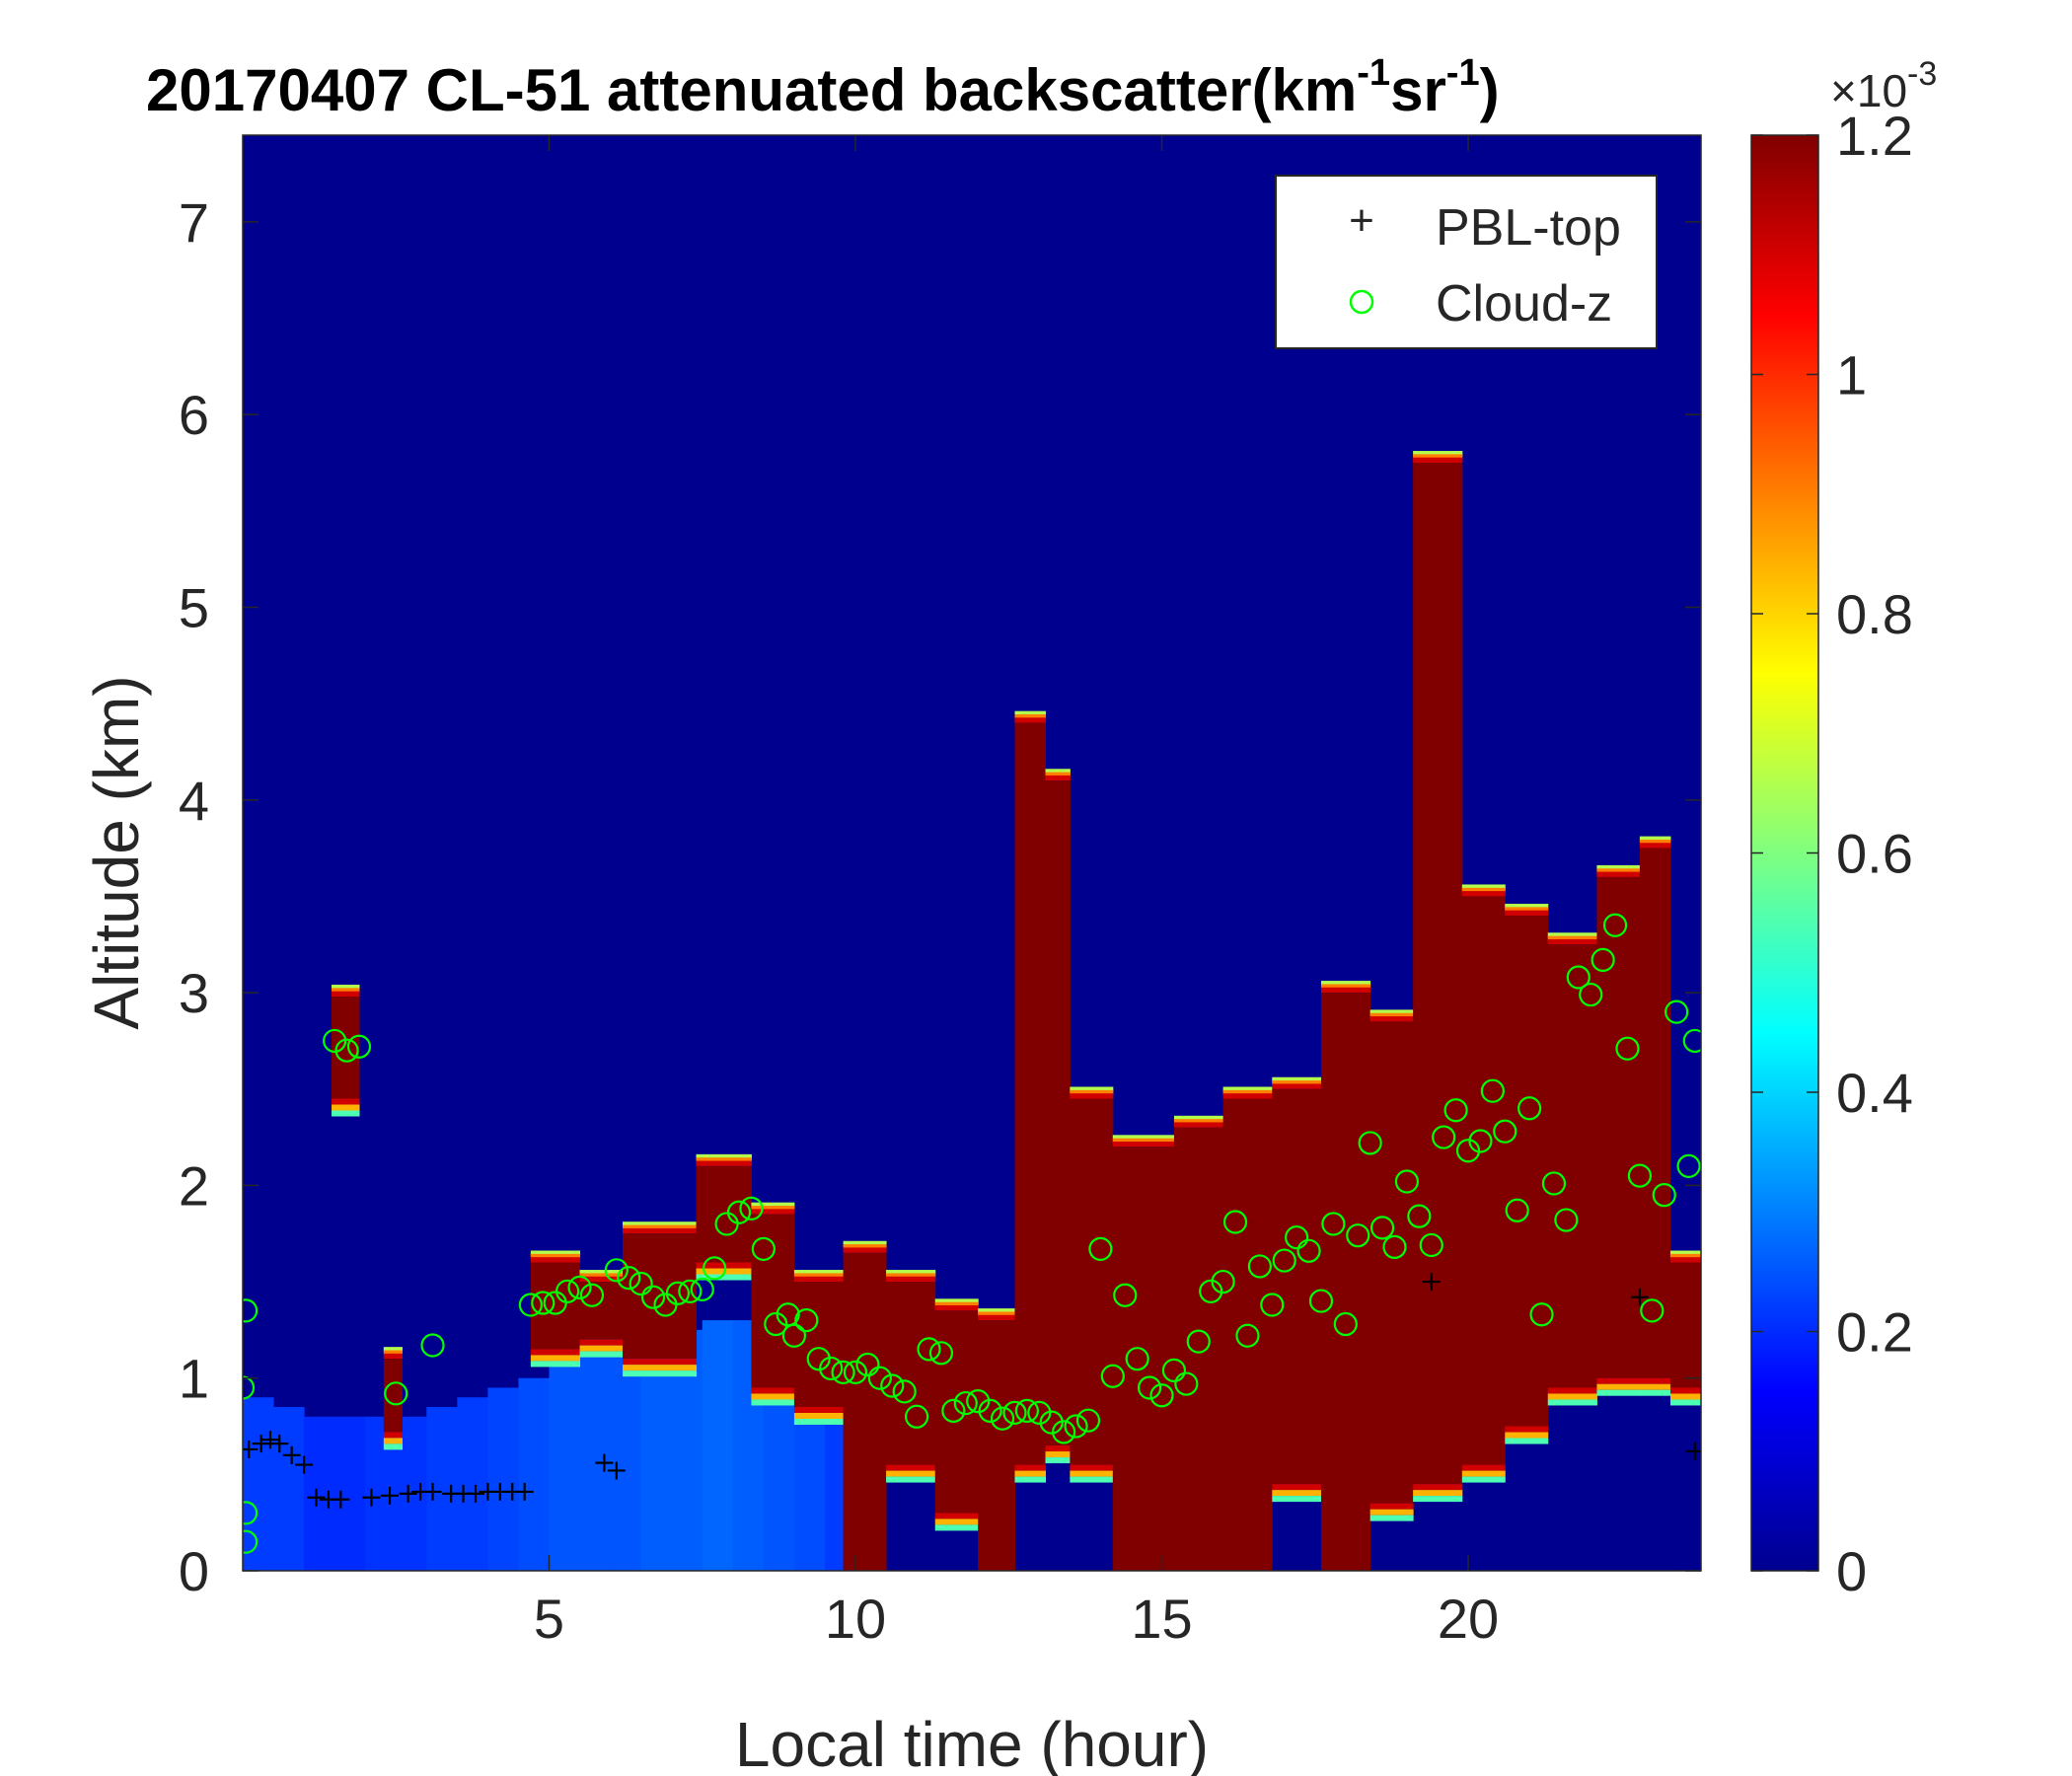 The height and width of the screenshot is (1776, 2072). Describe the element at coordinates (117, 852) in the screenshot. I see `y-axis-label: Altitude (km)` at that location.